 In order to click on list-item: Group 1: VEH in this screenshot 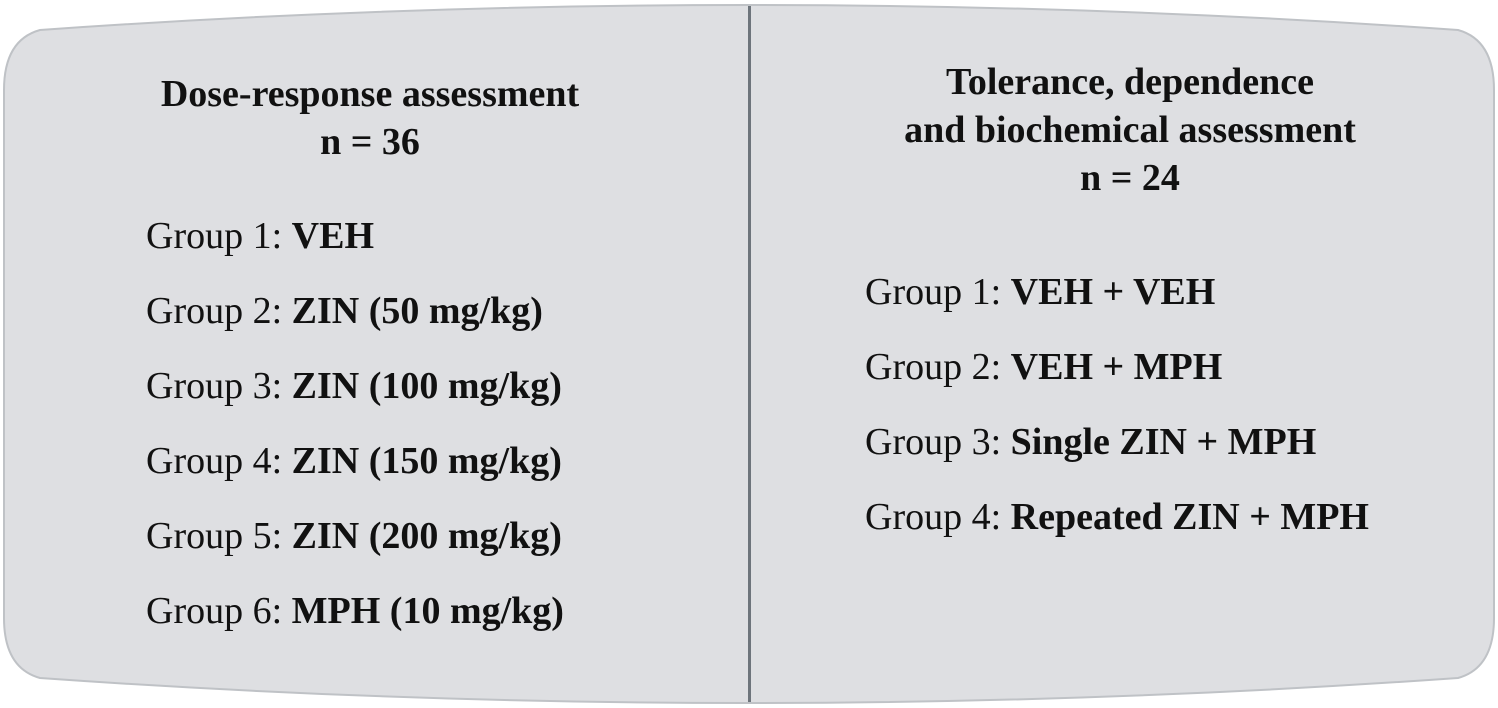, I will do `click(355, 247)`.